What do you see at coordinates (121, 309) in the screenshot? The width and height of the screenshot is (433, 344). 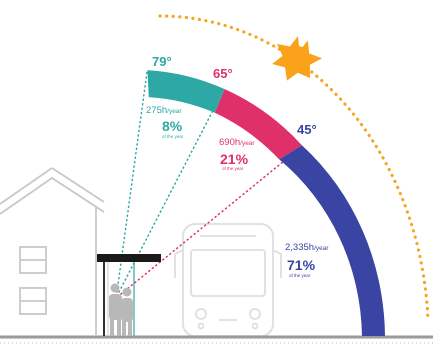 I see `people-icon` at bounding box center [121, 309].